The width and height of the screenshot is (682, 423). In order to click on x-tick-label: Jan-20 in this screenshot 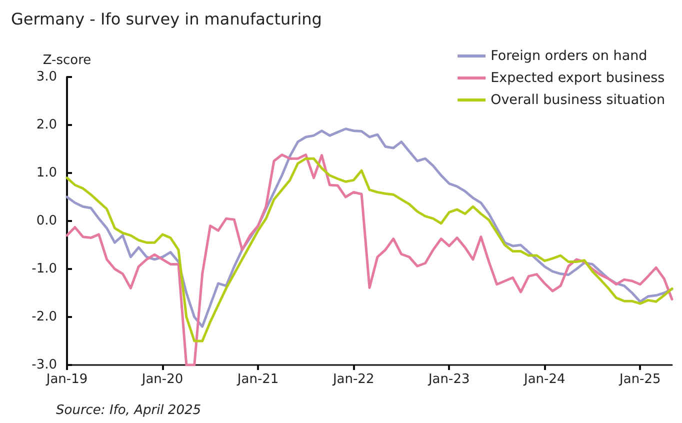, I will do `click(162, 379)`.